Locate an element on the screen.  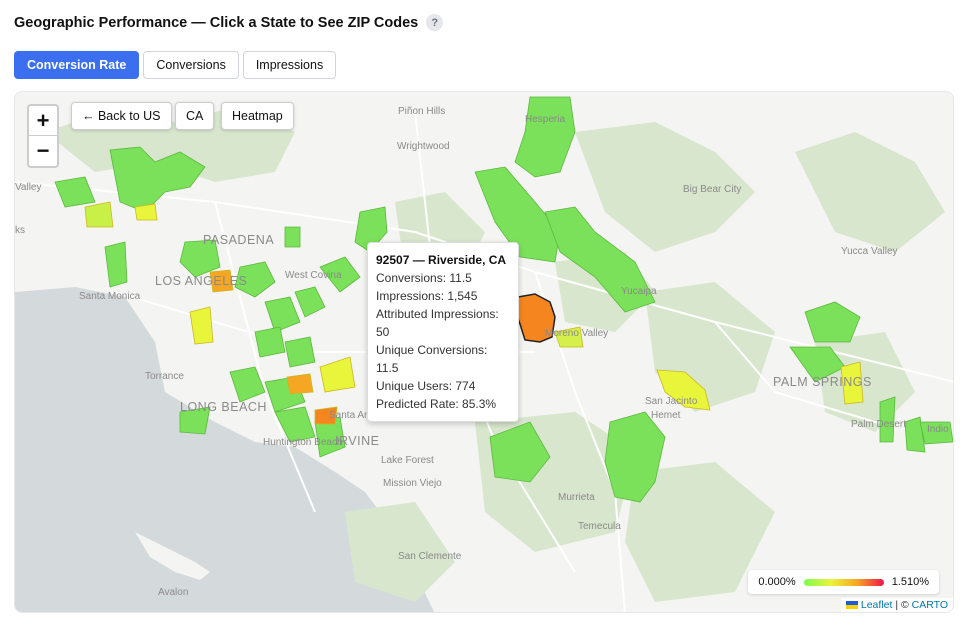
label-big-bear-city: Big Bear City is located at coordinates (712, 189).